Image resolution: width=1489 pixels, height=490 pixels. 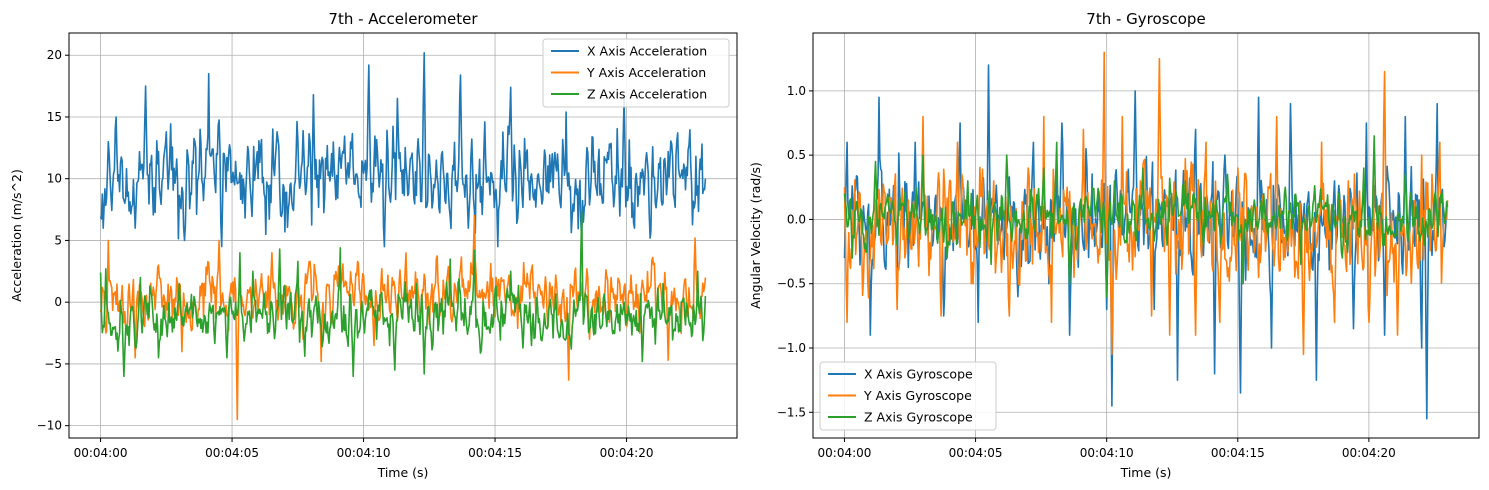 What do you see at coordinates (58, 302) in the screenshot?
I see `y-tick-label: 0` at bounding box center [58, 302].